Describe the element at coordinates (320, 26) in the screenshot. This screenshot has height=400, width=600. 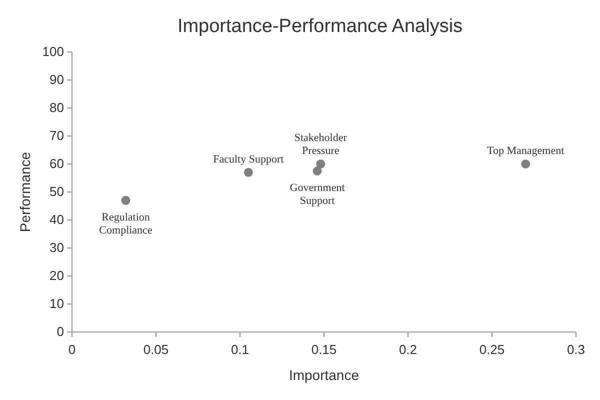
I see `chart-title: Importance-Performance Analysis` at that location.